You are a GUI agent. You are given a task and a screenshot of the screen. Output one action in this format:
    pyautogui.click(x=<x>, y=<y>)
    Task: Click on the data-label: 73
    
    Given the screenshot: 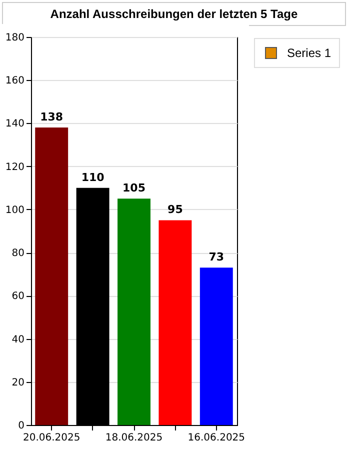 What is the action you would take?
    pyautogui.click(x=216, y=257)
    